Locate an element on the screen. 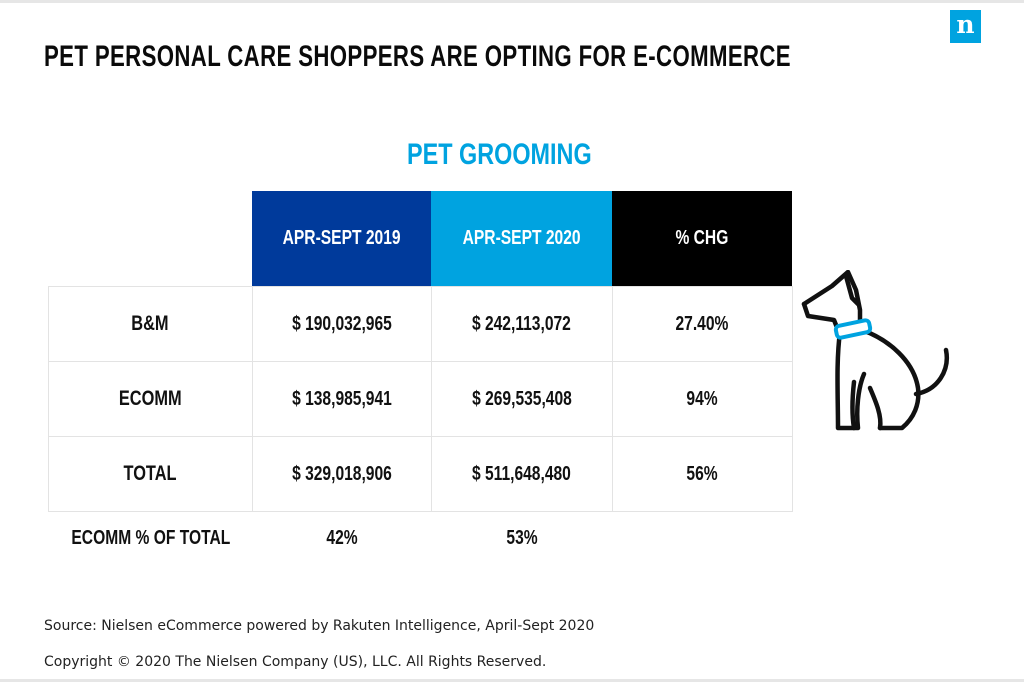 The image size is (1024, 682). row-label: ECOMM % OF TOTAL is located at coordinates (150, 537).